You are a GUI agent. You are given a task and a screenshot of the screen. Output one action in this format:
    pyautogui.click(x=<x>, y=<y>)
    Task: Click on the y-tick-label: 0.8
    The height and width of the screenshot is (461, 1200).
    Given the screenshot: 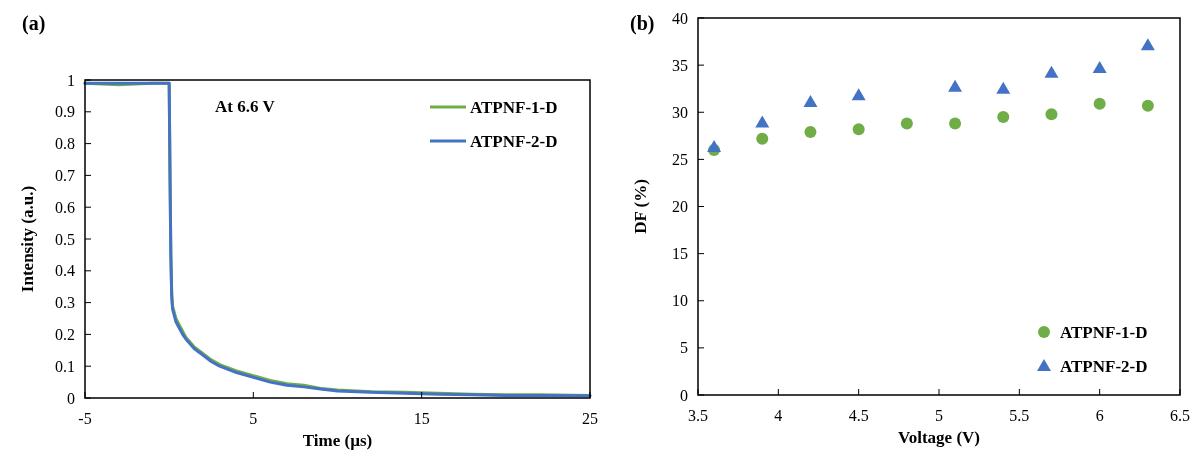 What is the action you would take?
    pyautogui.click(x=65, y=144)
    